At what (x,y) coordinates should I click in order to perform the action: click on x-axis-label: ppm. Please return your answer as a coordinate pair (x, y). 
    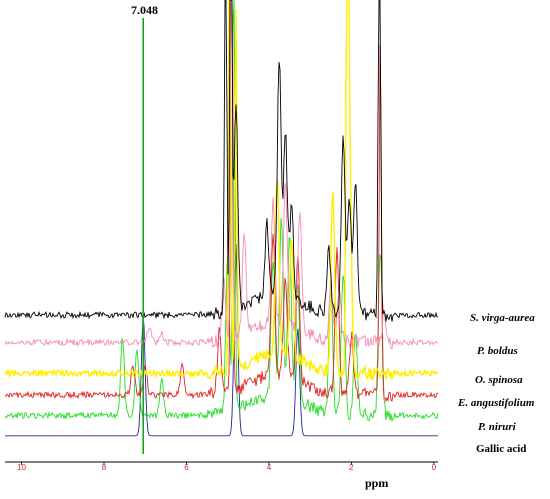
    Looking at the image, I should click on (376, 483).